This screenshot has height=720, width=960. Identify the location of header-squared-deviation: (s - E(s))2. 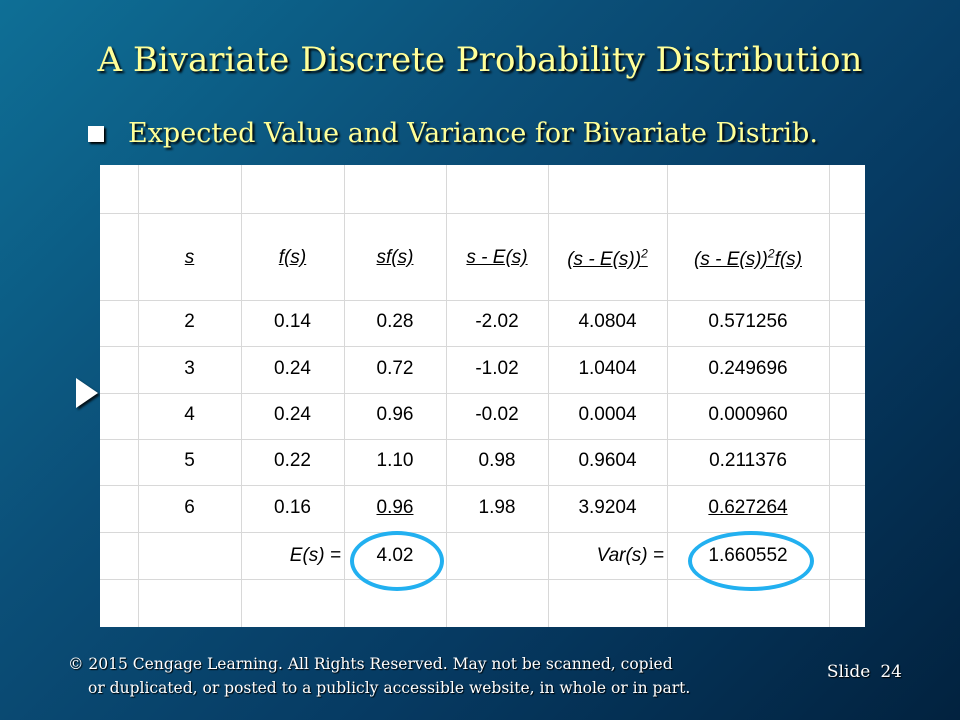
(607, 259).